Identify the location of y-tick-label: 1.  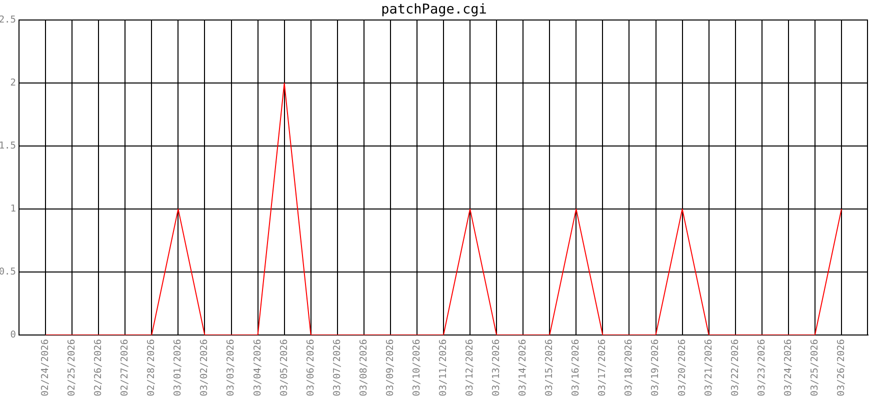
(13, 209).